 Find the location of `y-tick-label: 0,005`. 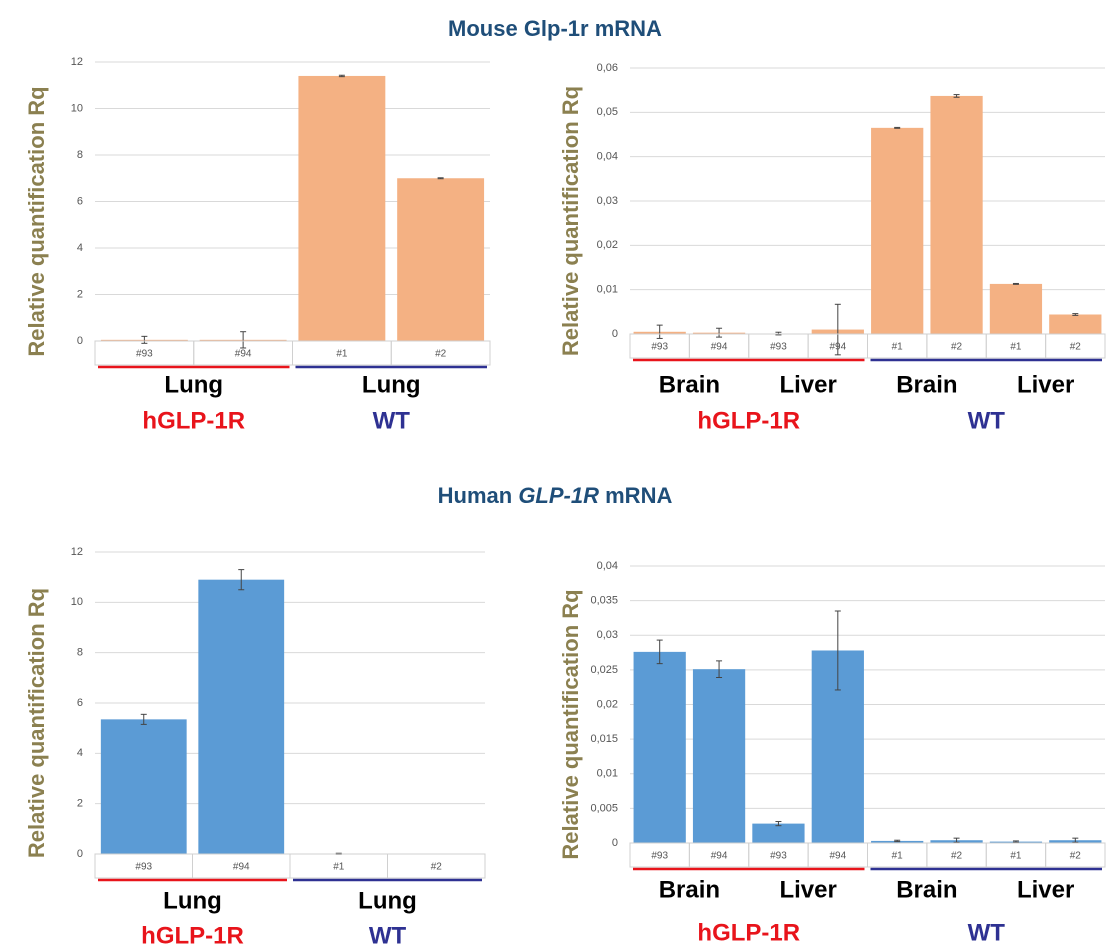

y-tick-label: 0,005 is located at coordinates (604, 808).